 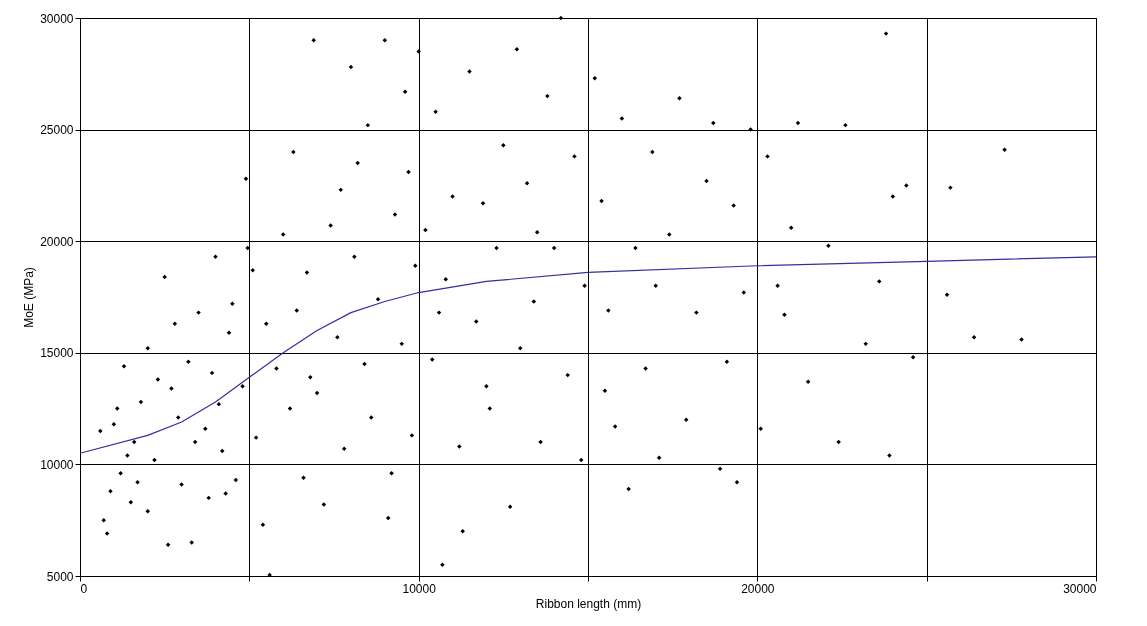 What do you see at coordinates (57, 18) in the screenshot?
I see `y-tick-label: 30000` at bounding box center [57, 18].